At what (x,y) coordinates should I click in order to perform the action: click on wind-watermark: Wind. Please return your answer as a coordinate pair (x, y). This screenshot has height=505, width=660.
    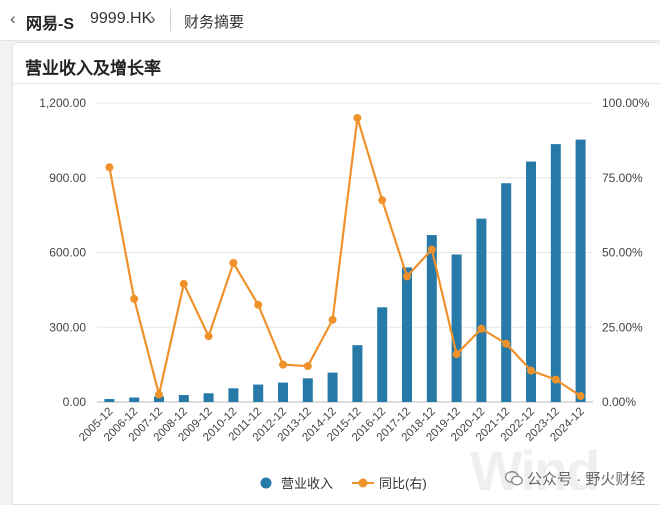
    Looking at the image, I should click on (535, 470).